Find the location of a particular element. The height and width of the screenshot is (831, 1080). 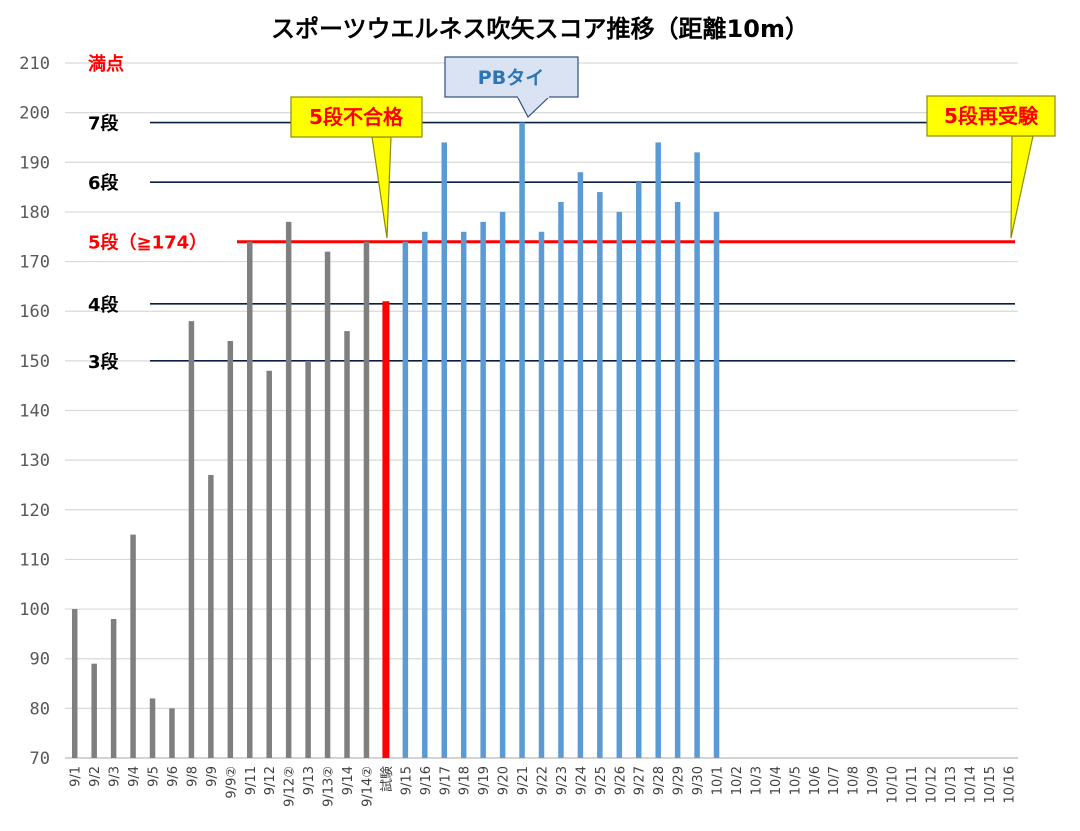

x-tick-label: 9/17 is located at coordinates (445, 780).